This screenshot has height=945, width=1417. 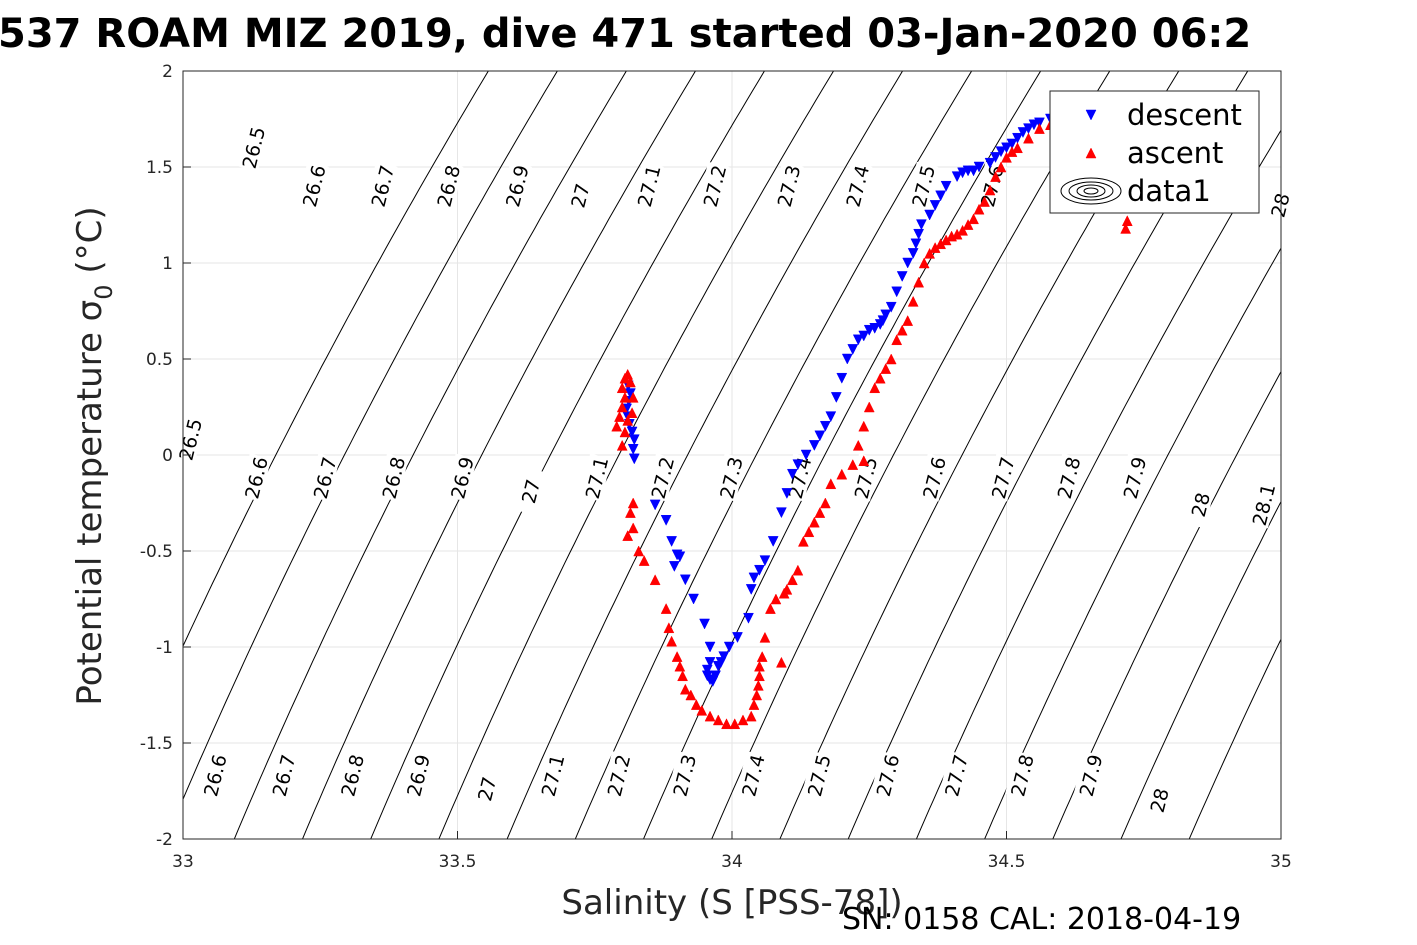 I want to click on y-tick-label: -1.5, so click(x=156, y=744).